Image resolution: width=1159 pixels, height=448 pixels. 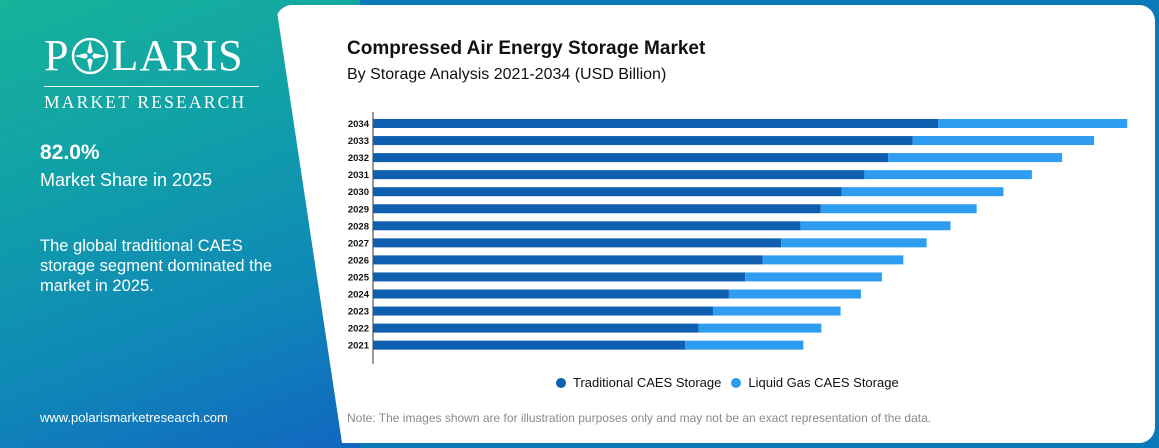 I want to click on bar-liquid-gas-2022, so click(x=760, y=328).